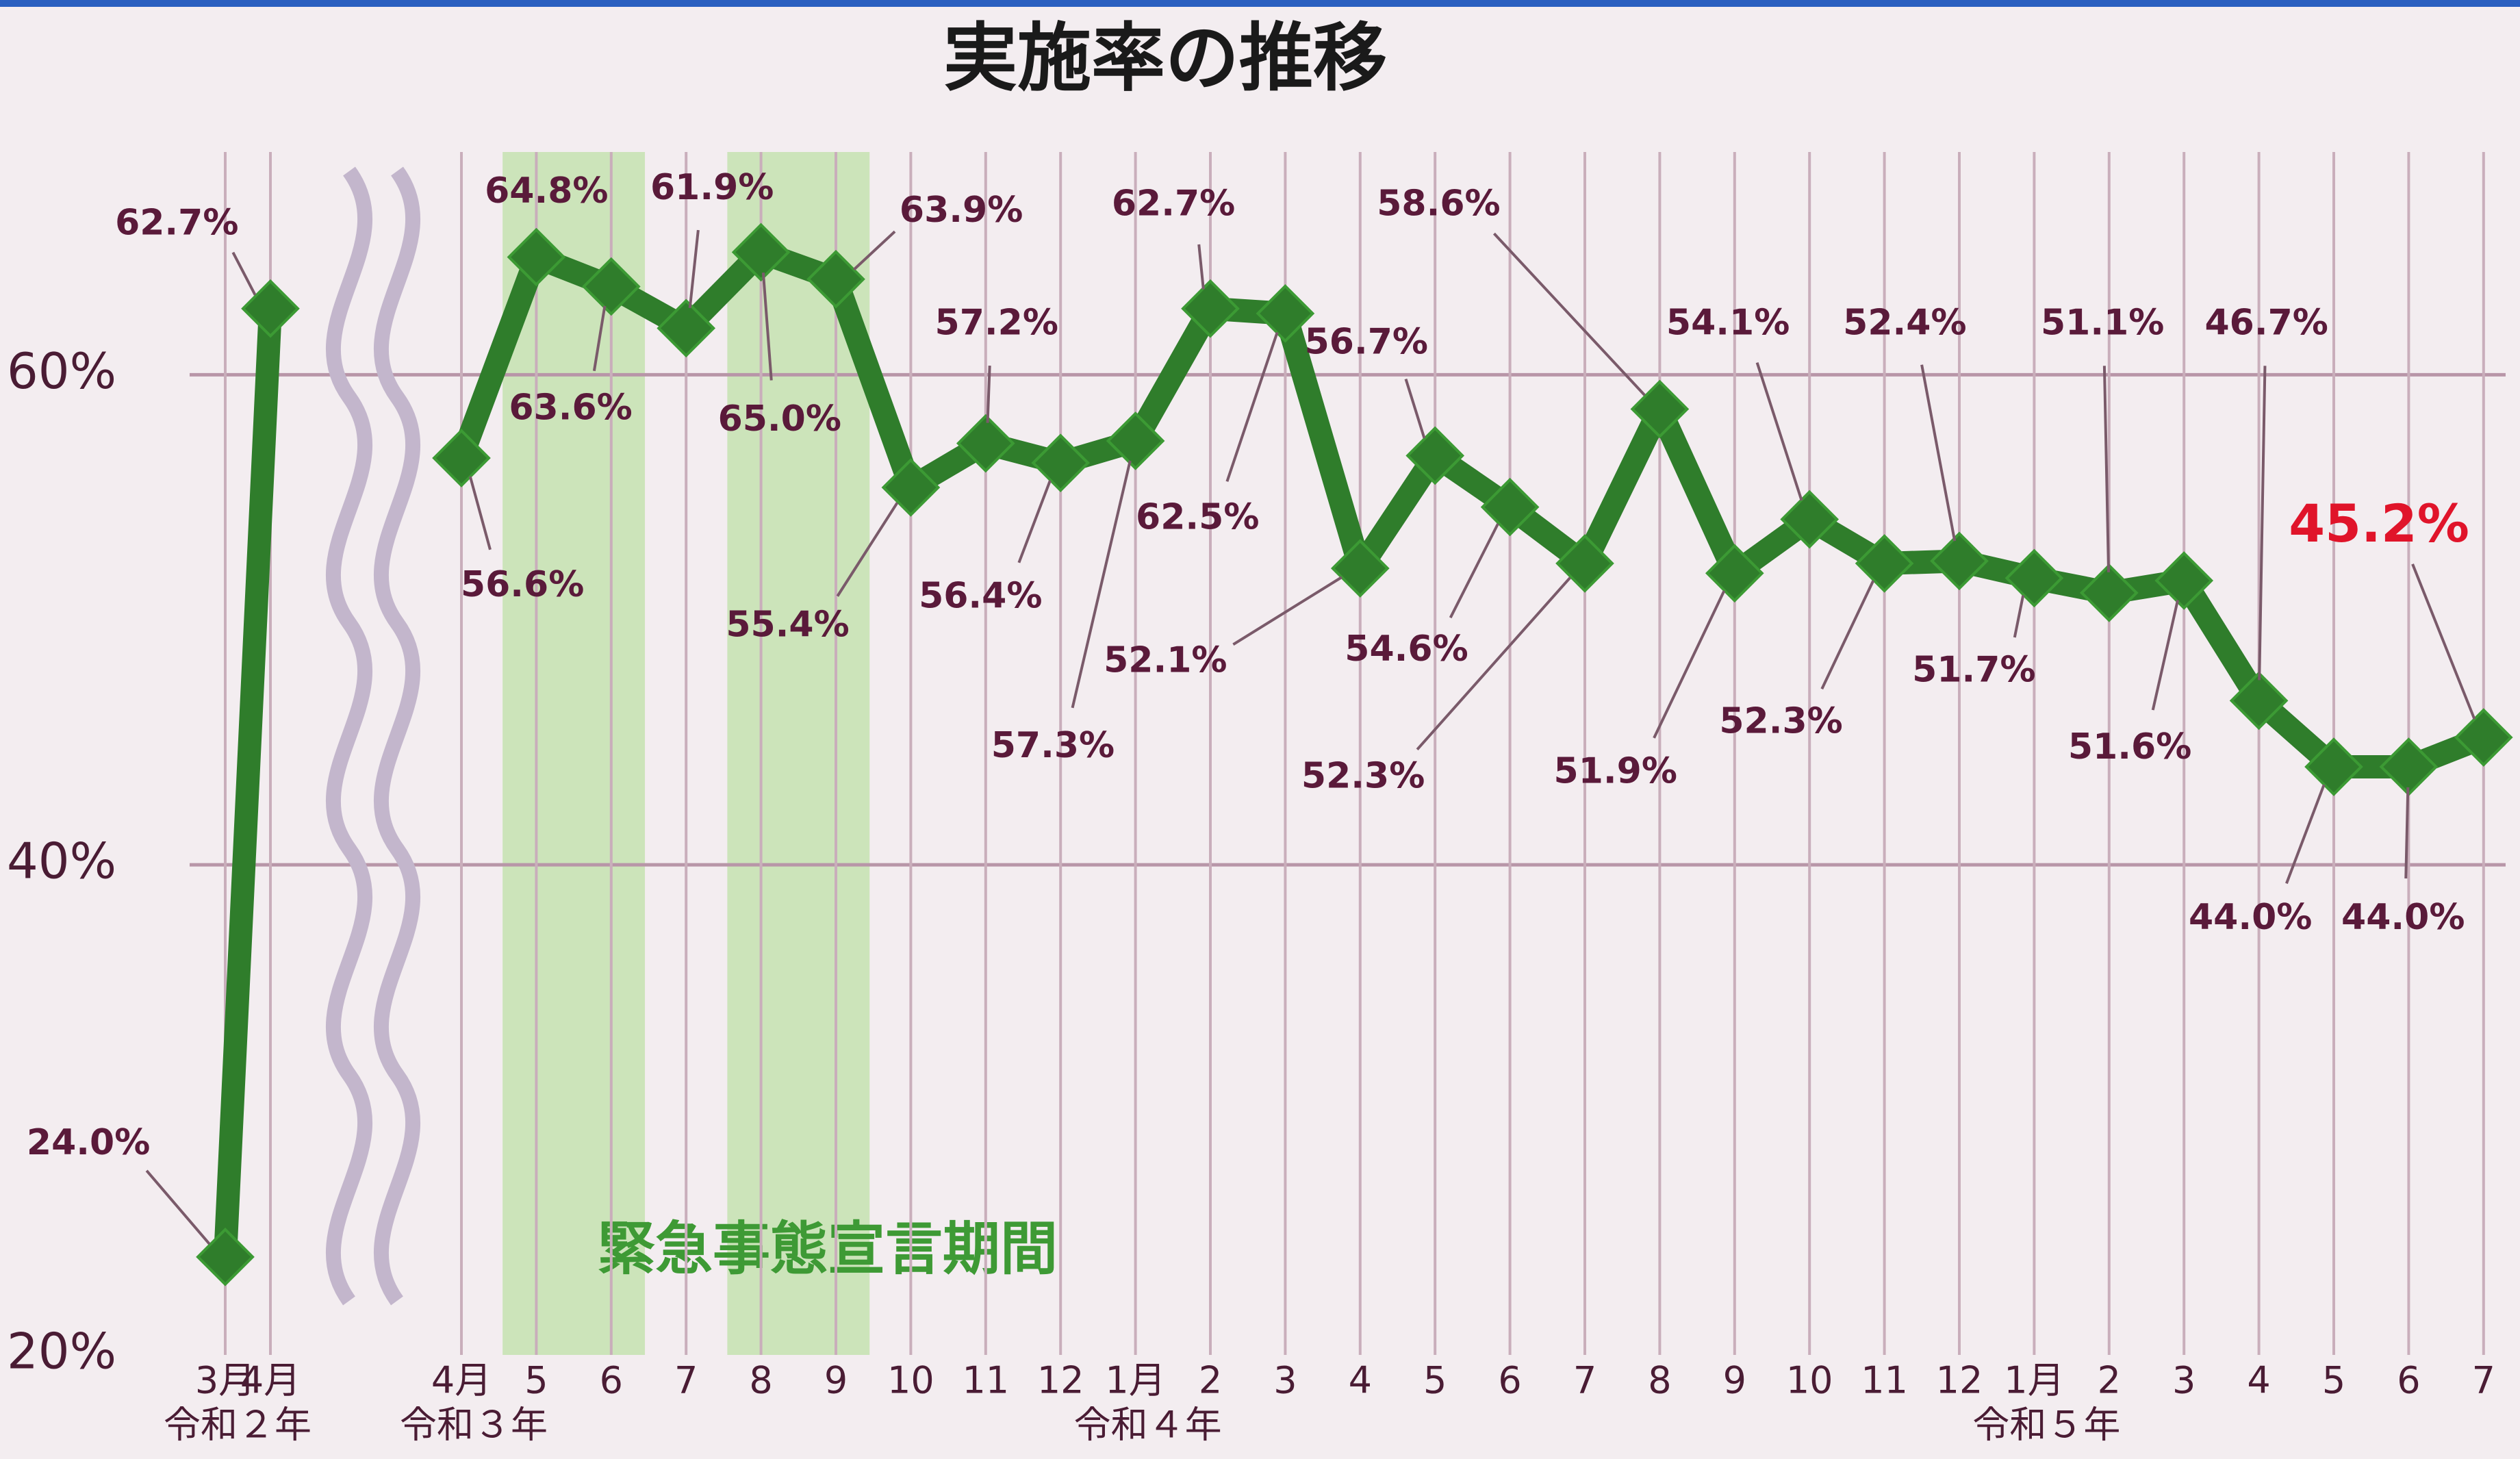 The width and height of the screenshot is (2520, 1459). Describe the element at coordinates (570, 409) in the screenshot. I see `value-label: 63.6%` at that location.